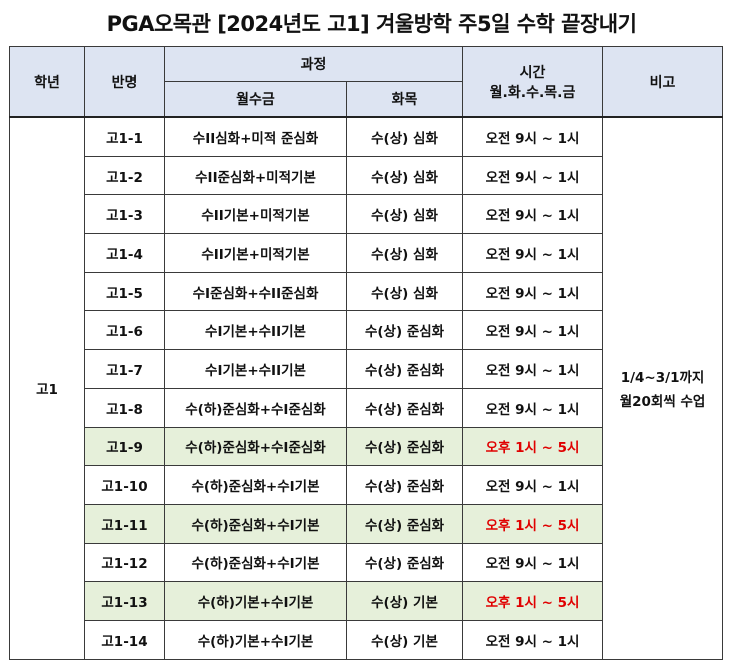 The image size is (743, 665). I want to click on table-row: 고1-6 수I기본+수II기본 수(상) 준심화 오전 9시 ~ 1시, so click(366, 330).